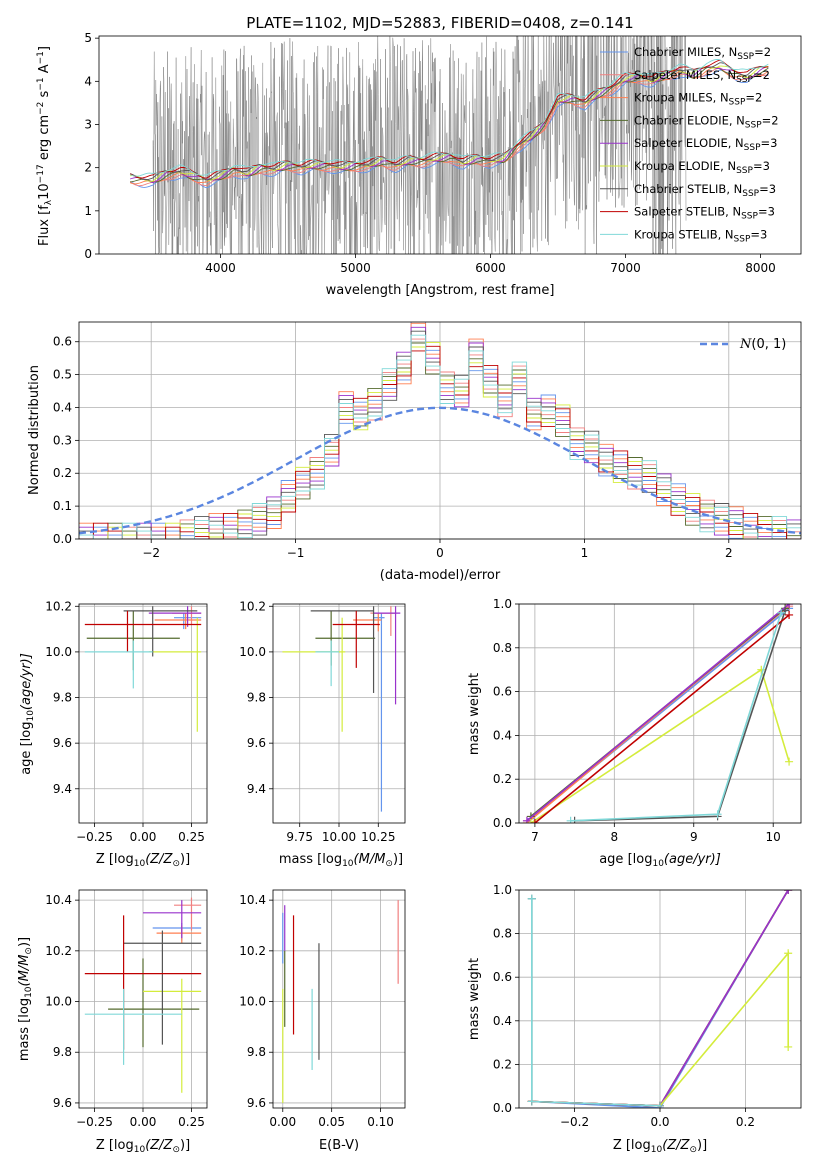 The height and width of the screenshot is (1170, 819). What do you see at coordinates (745, 344) in the screenshot?
I see `legend-symbol: N` at bounding box center [745, 344].